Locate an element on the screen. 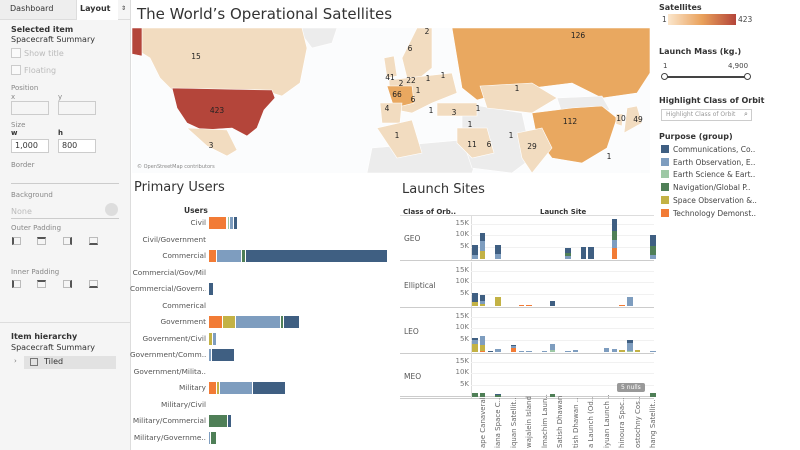 The width and height of the screenshot is (800, 450). width-input: 1,000 is located at coordinates (30, 146).